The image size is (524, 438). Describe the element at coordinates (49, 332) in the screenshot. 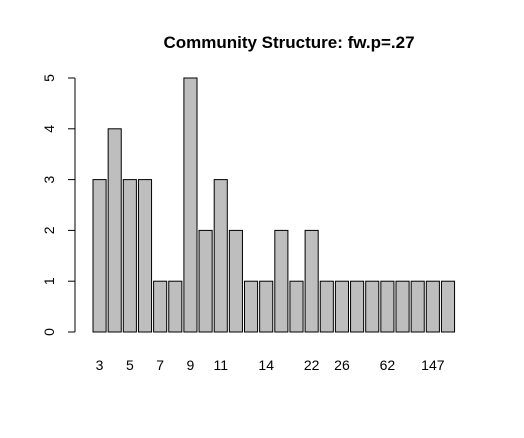

I see `y-tick-label: 0` at that location.